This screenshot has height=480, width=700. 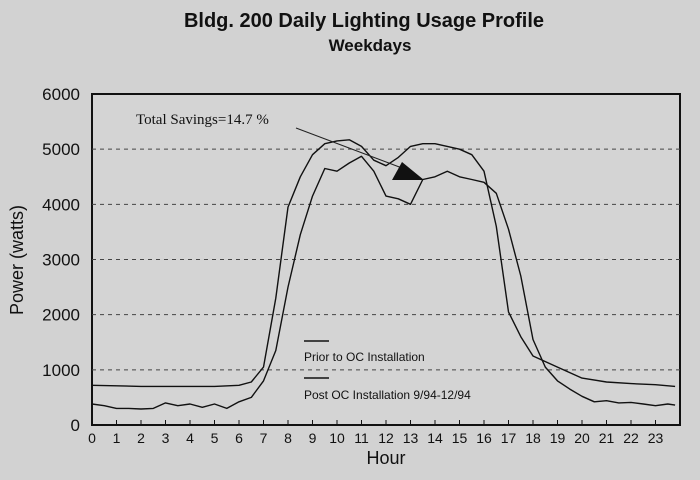 I want to click on legend-label-post: Post OC Installation 9/94-12/94, so click(x=387, y=395).